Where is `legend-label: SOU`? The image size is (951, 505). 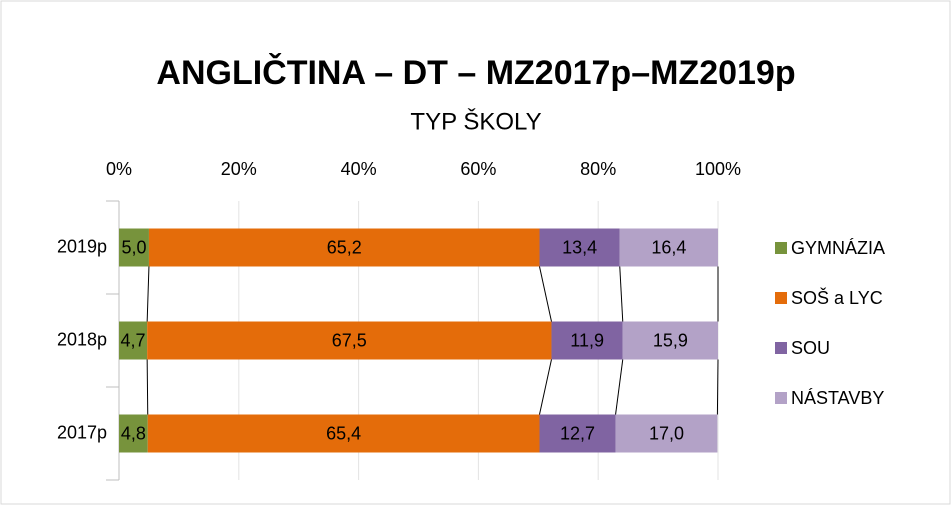 legend-label: SOU is located at coordinates (810, 348).